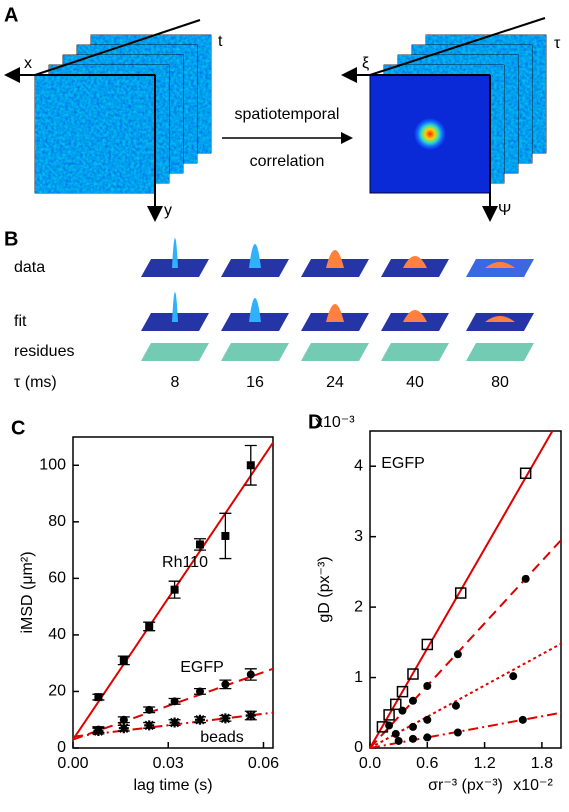 The width and height of the screenshot is (569, 812). Describe the element at coordinates (427, 763) in the screenshot. I see `x-tick-label: 0.6` at that location.